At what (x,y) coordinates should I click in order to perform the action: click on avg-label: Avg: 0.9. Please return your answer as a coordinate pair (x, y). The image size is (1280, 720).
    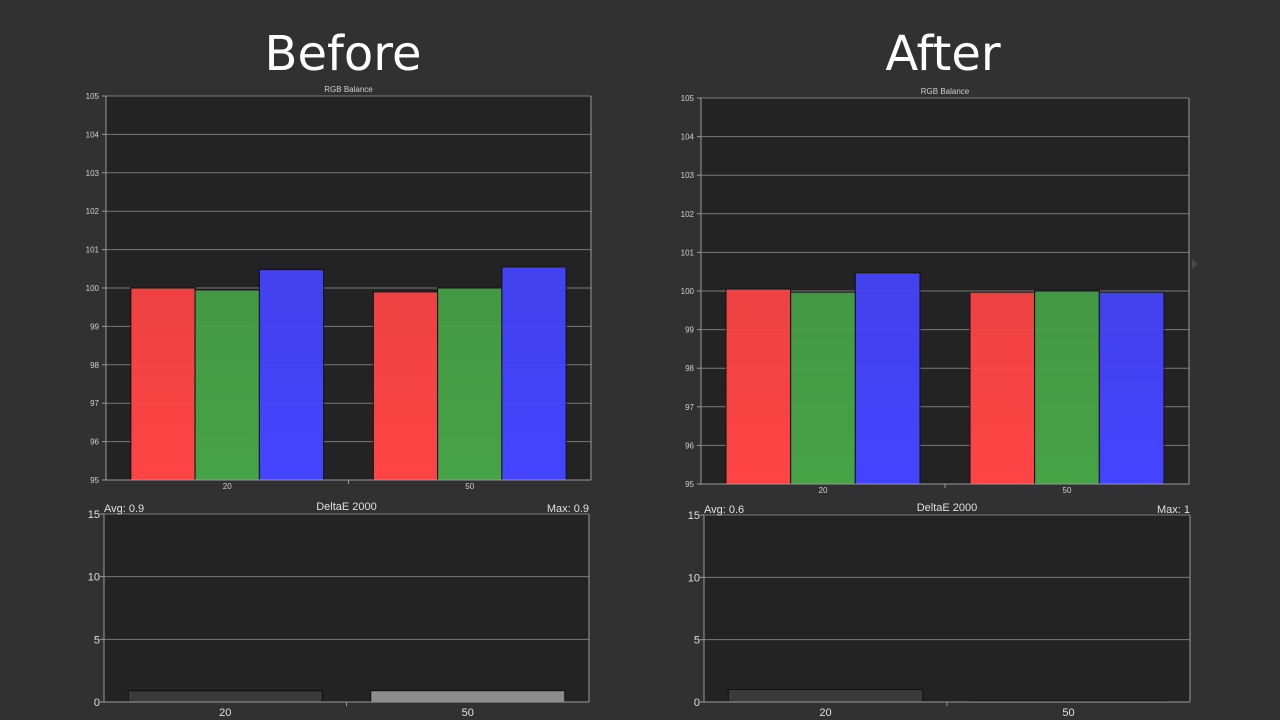
    Looking at the image, I should click on (124, 509).